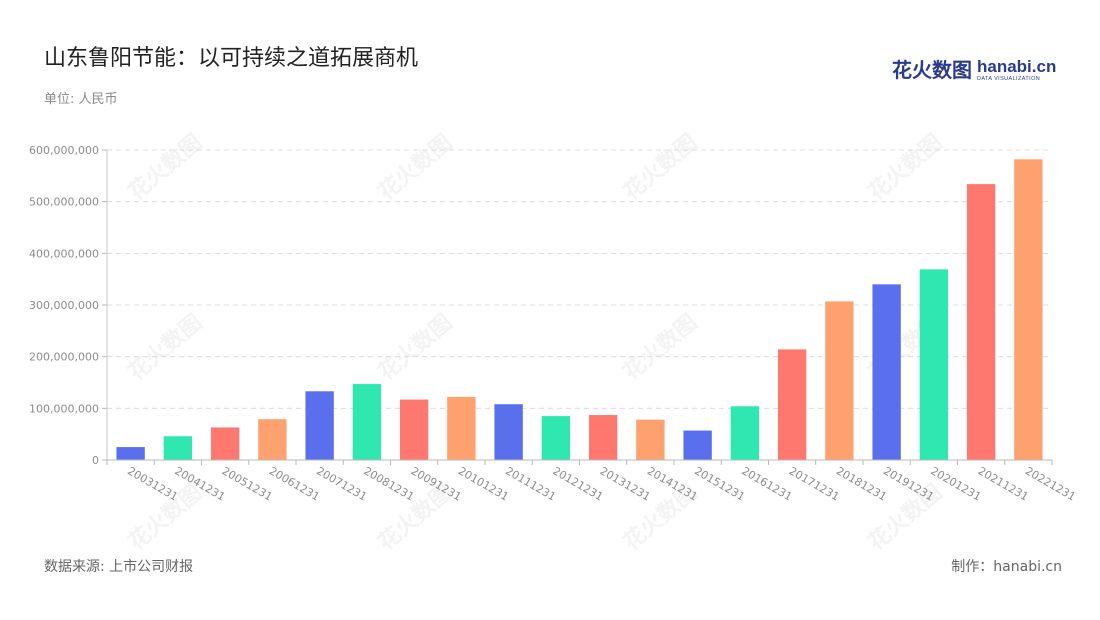 The height and width of the screenshot is (620, 1100). Describe the element at coordinates (436, 483) in the screenshot. I see `x-tick-label: 20091231` at that location.